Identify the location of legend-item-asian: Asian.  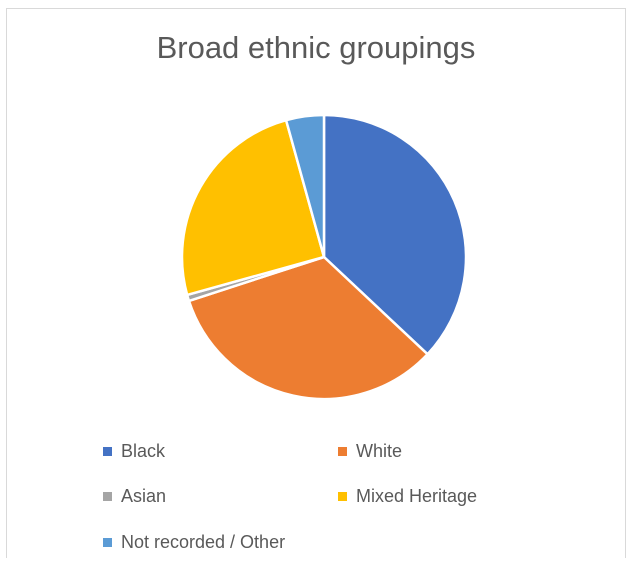
(134, 496).